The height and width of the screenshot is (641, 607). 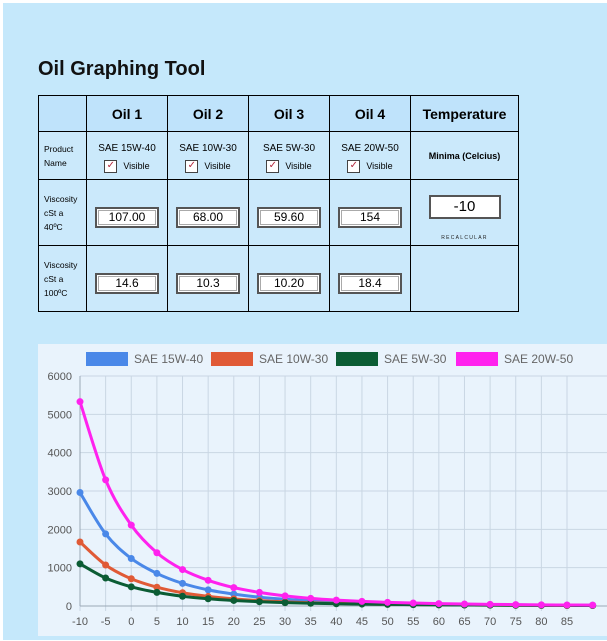 I want to click on checkbox-1: ✓, so click(x=111, y=166).